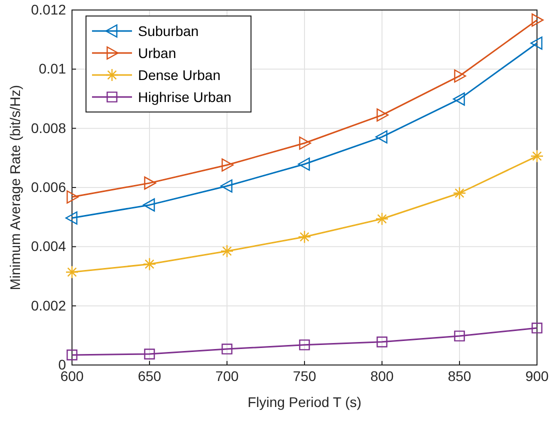 This screenshot has height=425, width=554. Describe the element at coordinates (168, 31) in the screenshot. I see `legend-label: Suburban` at that location.